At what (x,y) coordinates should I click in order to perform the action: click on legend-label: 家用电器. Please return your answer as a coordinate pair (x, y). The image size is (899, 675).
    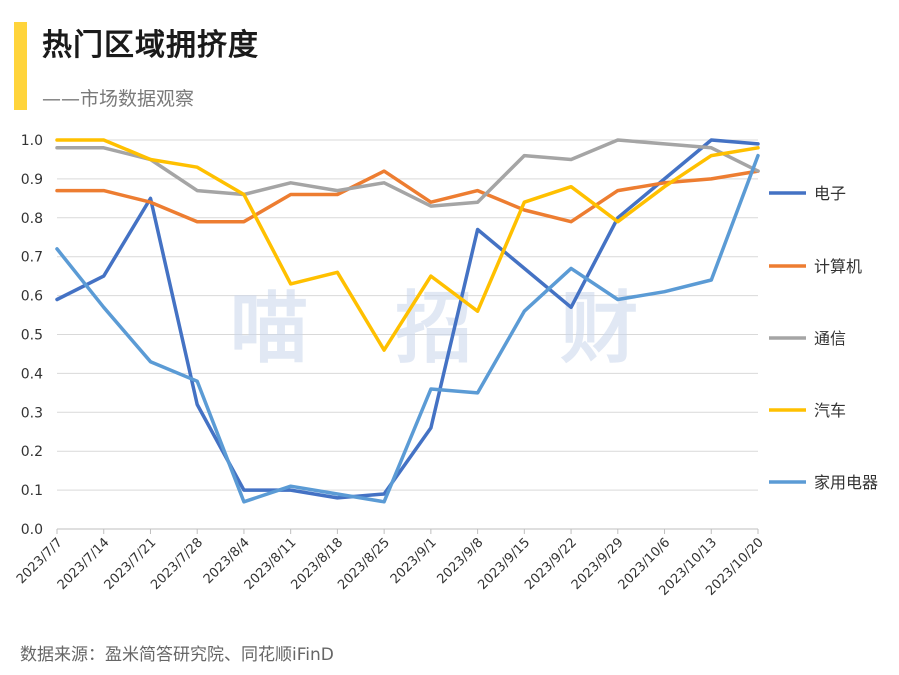
    Looking at the image, I should click on (846, 482).